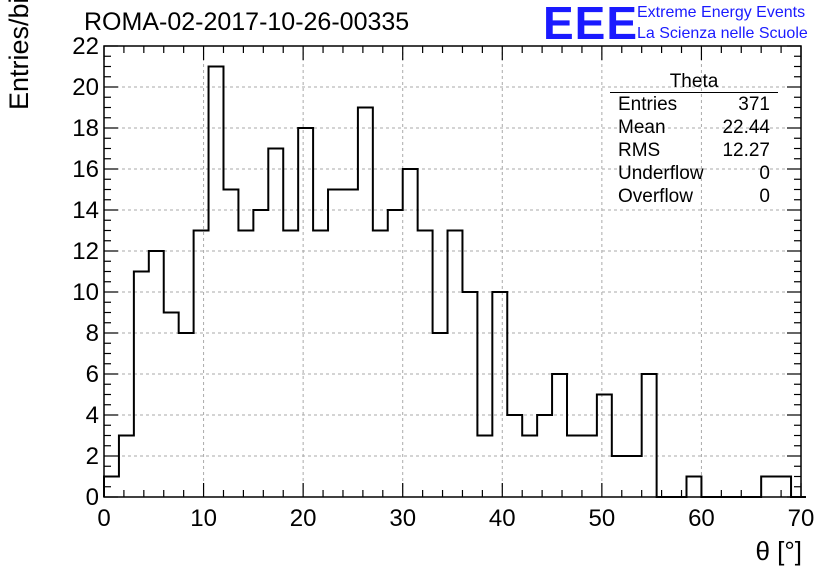  Describe the element at coordinates (602, 518) in the screenshot. I see `x-tick-label: 50` at that location.